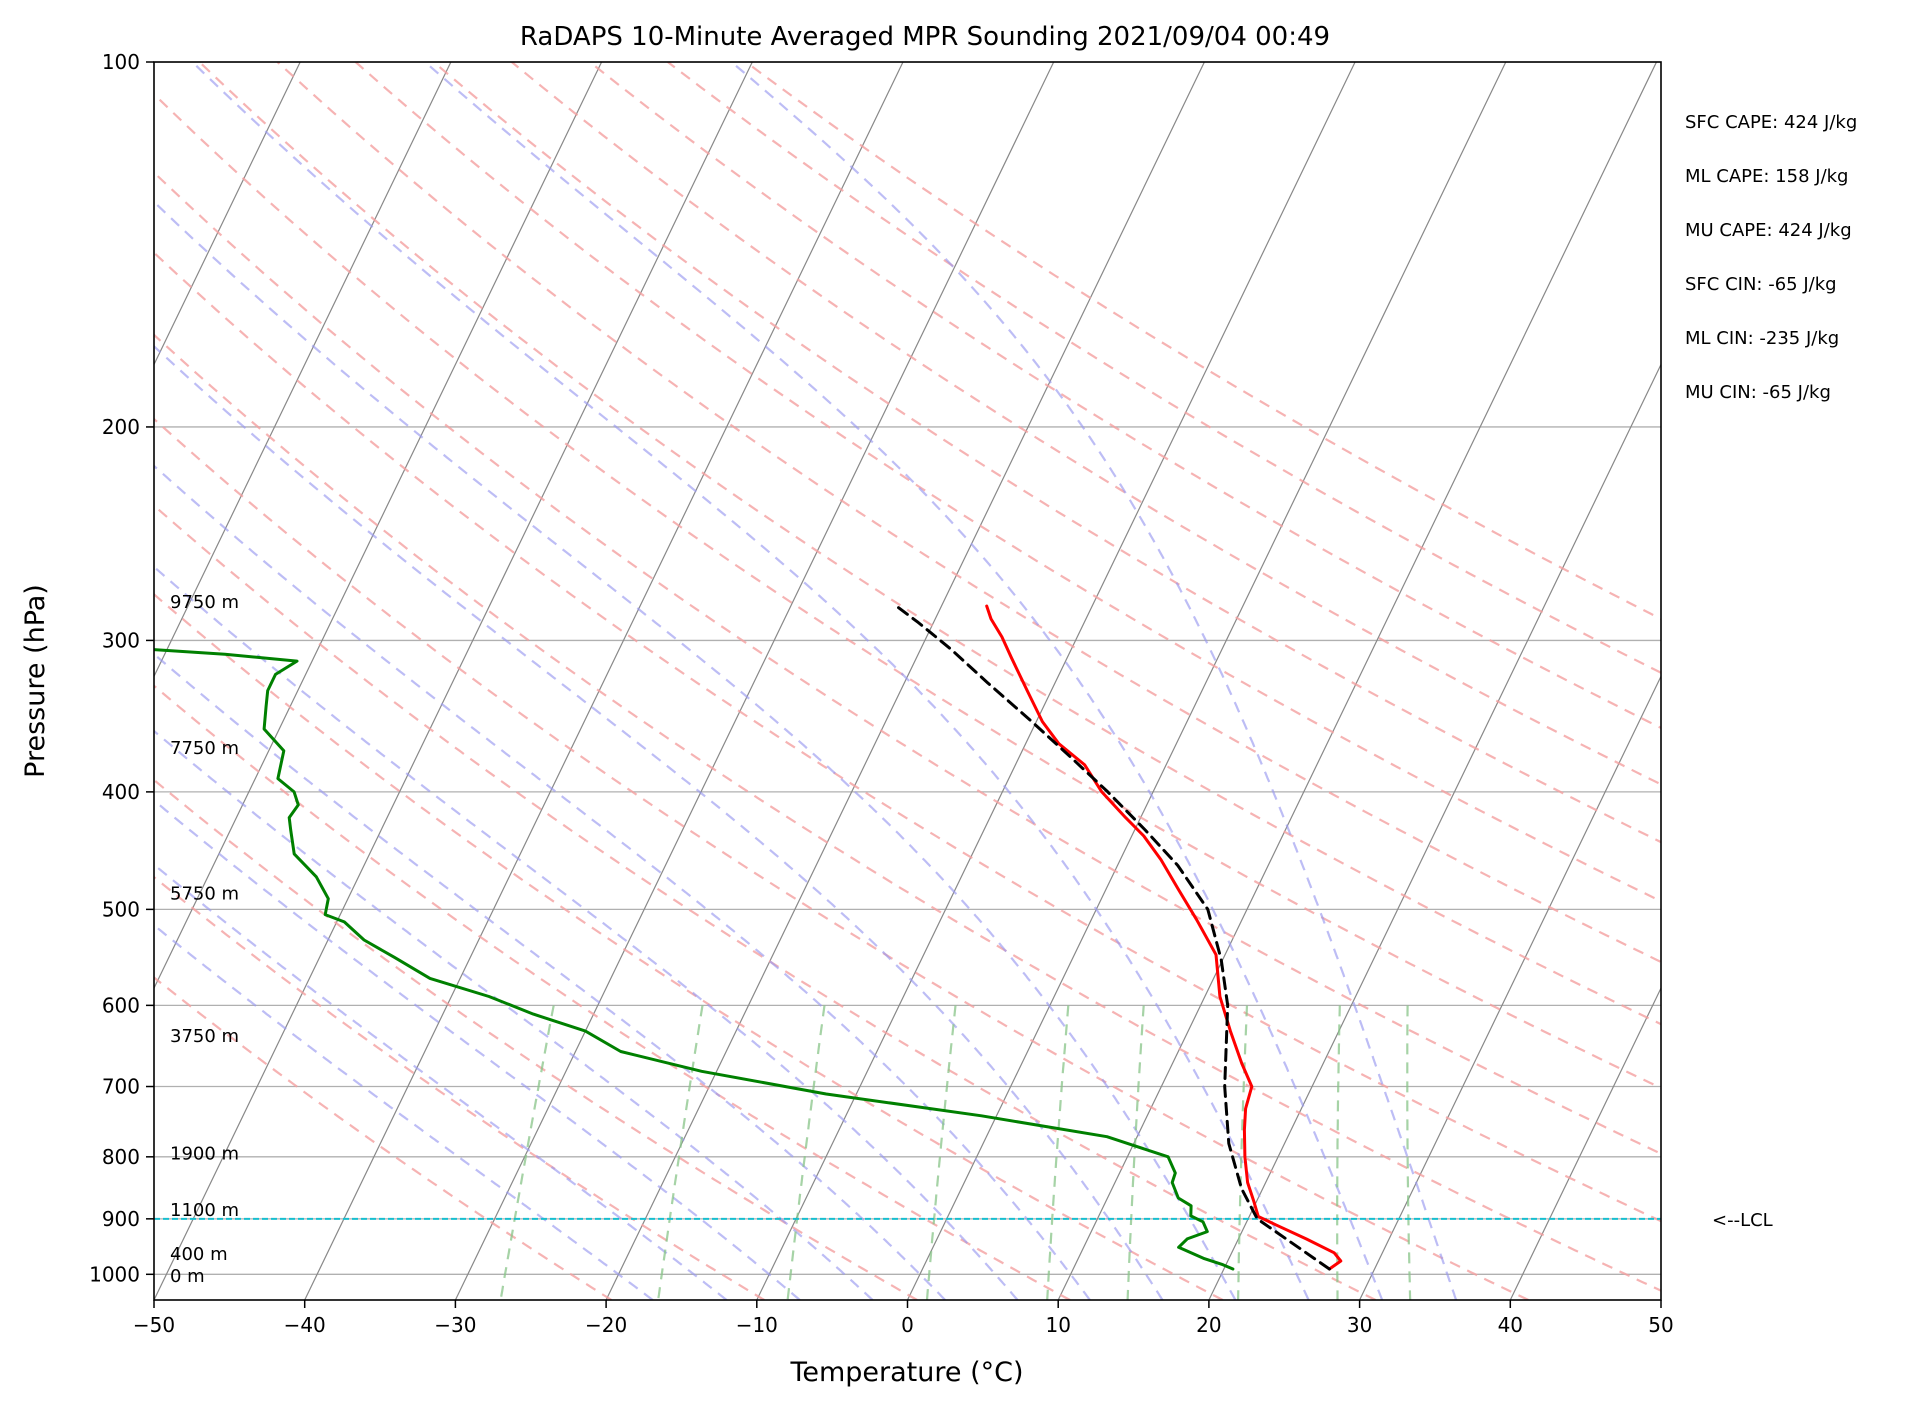 The width and height of the screenshot is (1911, 1406). What do you see at coordinates (121, 427) in the screenshot?
I see `y-tick-label: 200` at bounding box center [121, 427].